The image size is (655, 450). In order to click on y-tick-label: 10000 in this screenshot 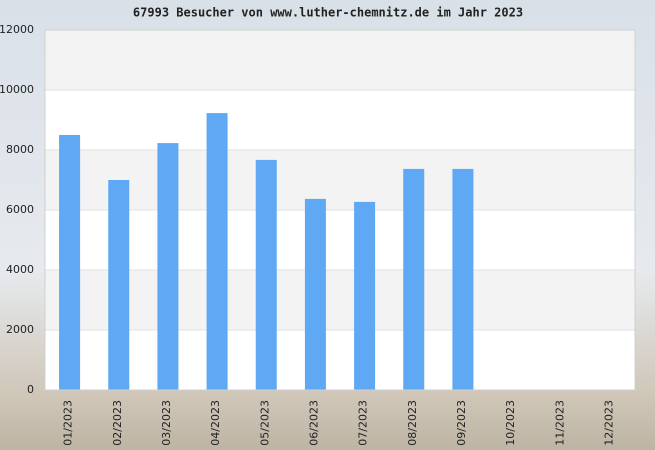, I will do `click(17, 89)`.